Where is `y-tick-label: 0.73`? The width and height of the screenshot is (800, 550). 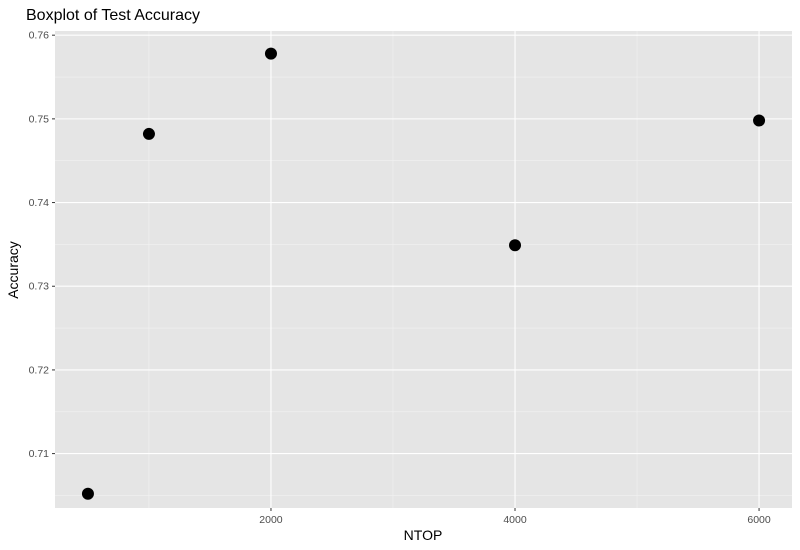 y-tick-label: 0.73 is located at coordinates (39, 287).